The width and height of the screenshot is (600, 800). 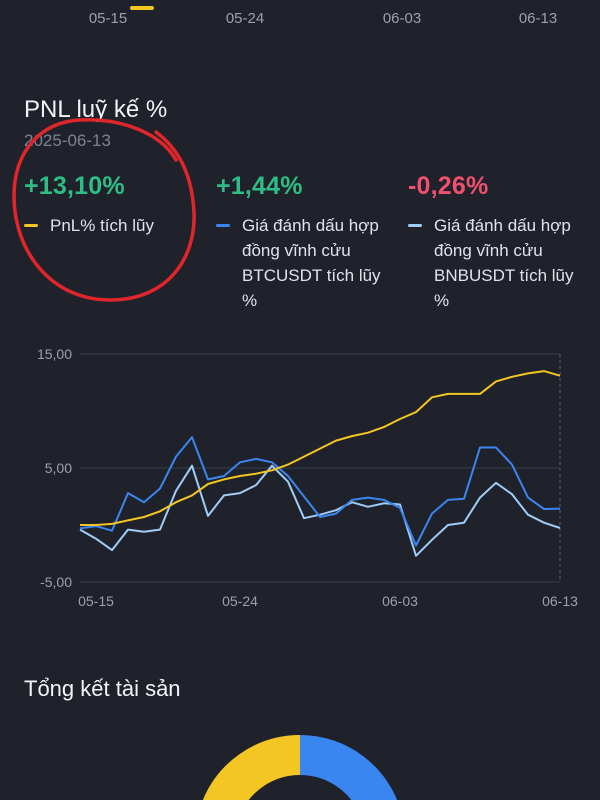 I want to click on x-tick-label: 05-15, so click(x=96, y=601).